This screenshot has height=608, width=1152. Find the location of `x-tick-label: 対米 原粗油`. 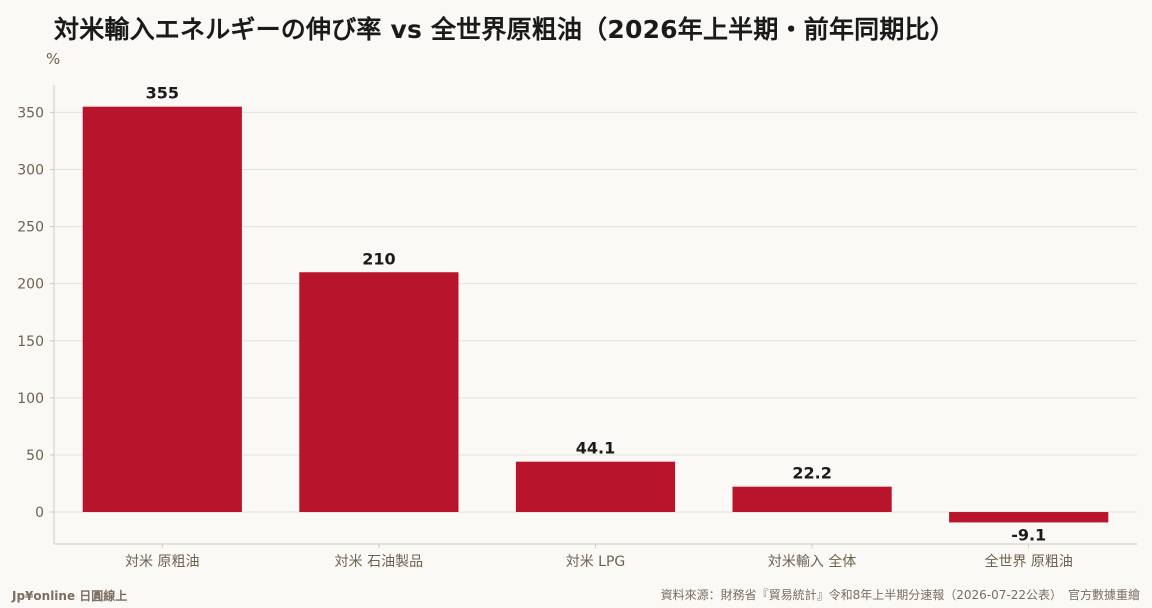

x-tick-label: 対米 原粗油 is located at coordinates (162, 562).